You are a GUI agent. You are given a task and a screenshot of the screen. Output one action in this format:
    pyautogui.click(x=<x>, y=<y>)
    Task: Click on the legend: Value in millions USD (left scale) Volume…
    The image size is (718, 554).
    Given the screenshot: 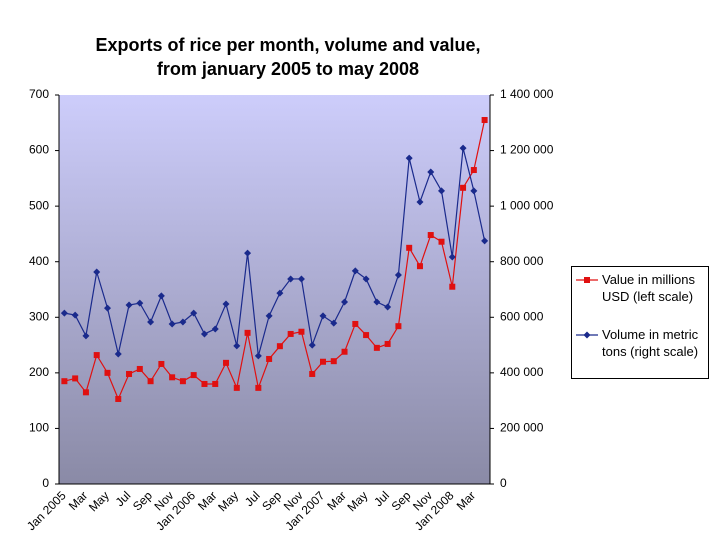 What is the action you would take?
    pyautogui.click(x=640, y=322)
    